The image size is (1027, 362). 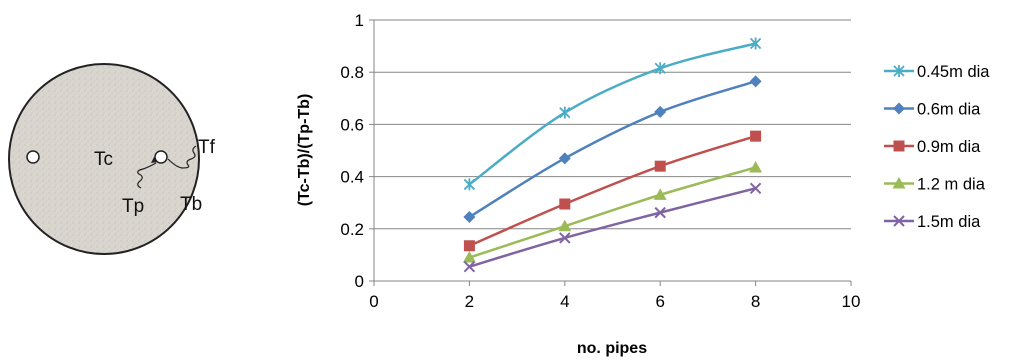 What do you see at coordinates (469, 301) in the screenshot?
I see `x-tick-label: 2` at bounding box center [469, 301].